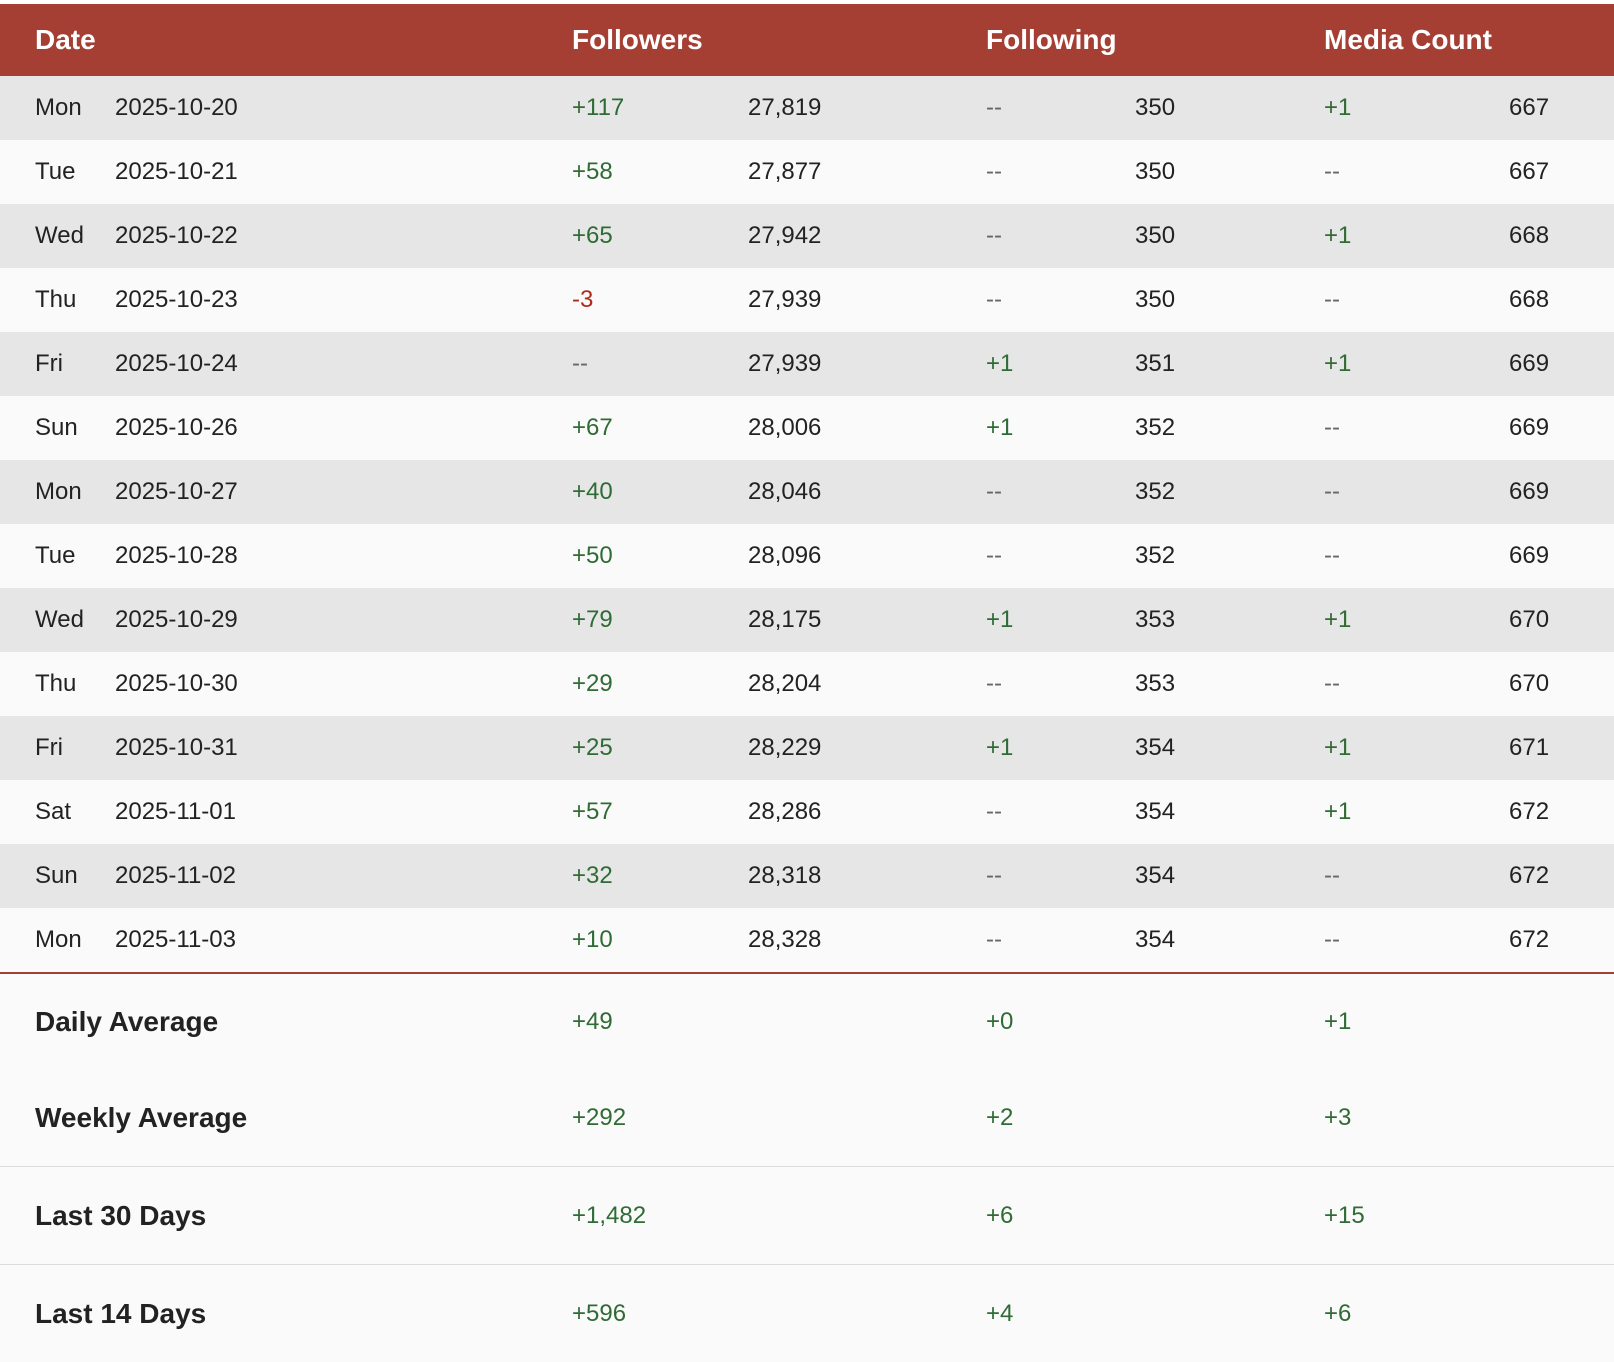  I want to click on row-followers-delta: +40, so click(592, 491).